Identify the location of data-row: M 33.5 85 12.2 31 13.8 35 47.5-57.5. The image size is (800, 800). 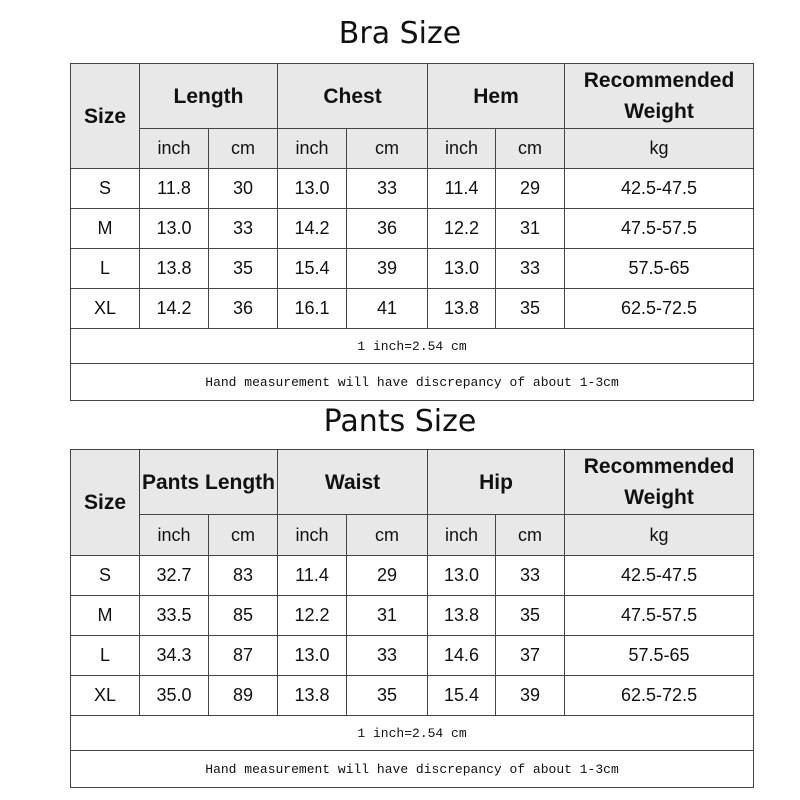
(412, 615).